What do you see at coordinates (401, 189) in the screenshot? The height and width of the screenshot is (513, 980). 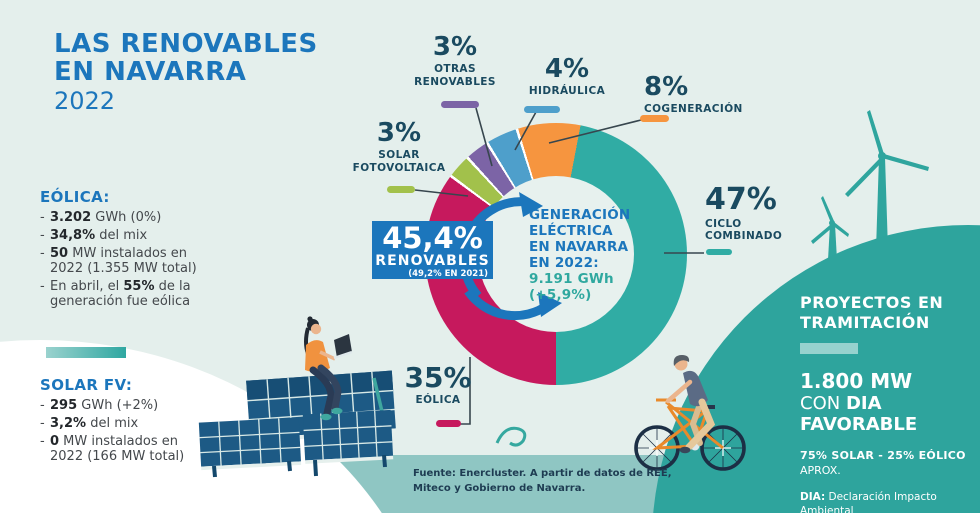 I see `solar-color-chip` at bounding box center [401, 189].